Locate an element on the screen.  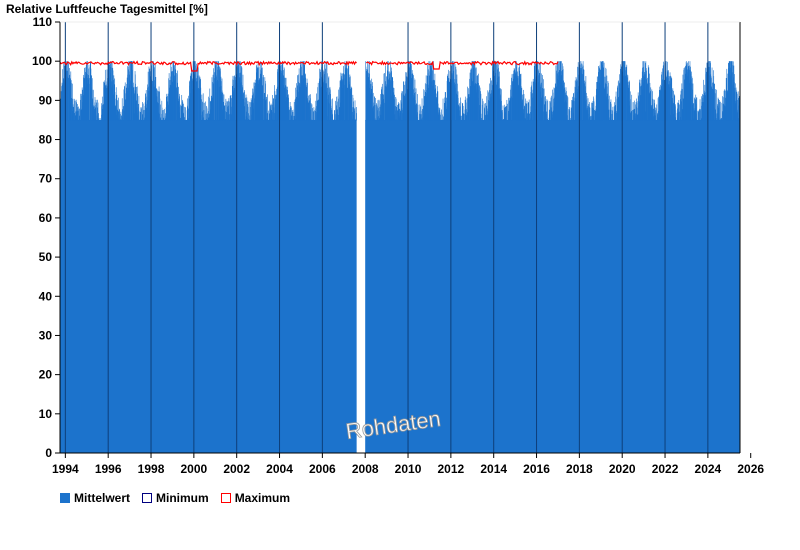
legend-swatch-mittelwert is located at coordinates (65, 498).